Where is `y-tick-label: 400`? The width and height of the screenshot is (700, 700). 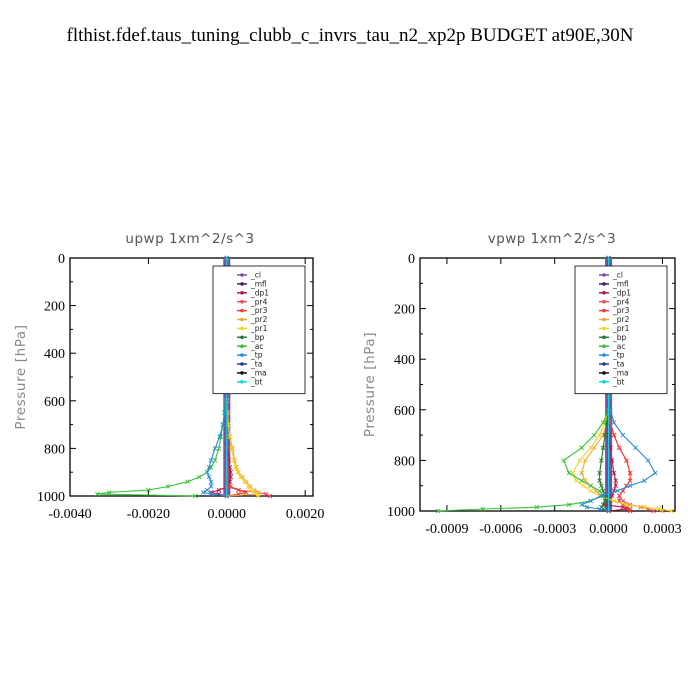
y-tick-label: 400 is located at coordinates (404, 360).